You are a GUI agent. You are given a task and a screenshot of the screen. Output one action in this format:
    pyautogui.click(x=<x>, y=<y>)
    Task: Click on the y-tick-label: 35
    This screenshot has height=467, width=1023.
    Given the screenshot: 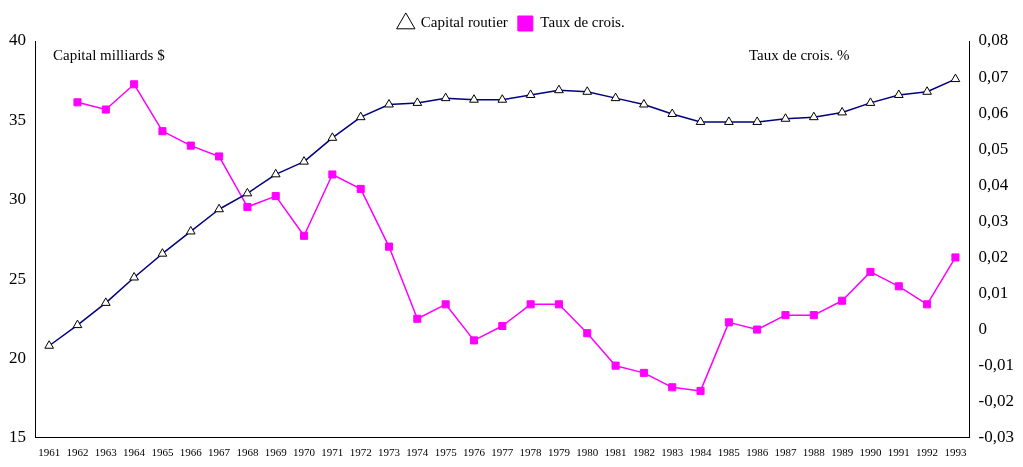 What is the action you would take?
    pyautogui.click(x=17, y=119)
    